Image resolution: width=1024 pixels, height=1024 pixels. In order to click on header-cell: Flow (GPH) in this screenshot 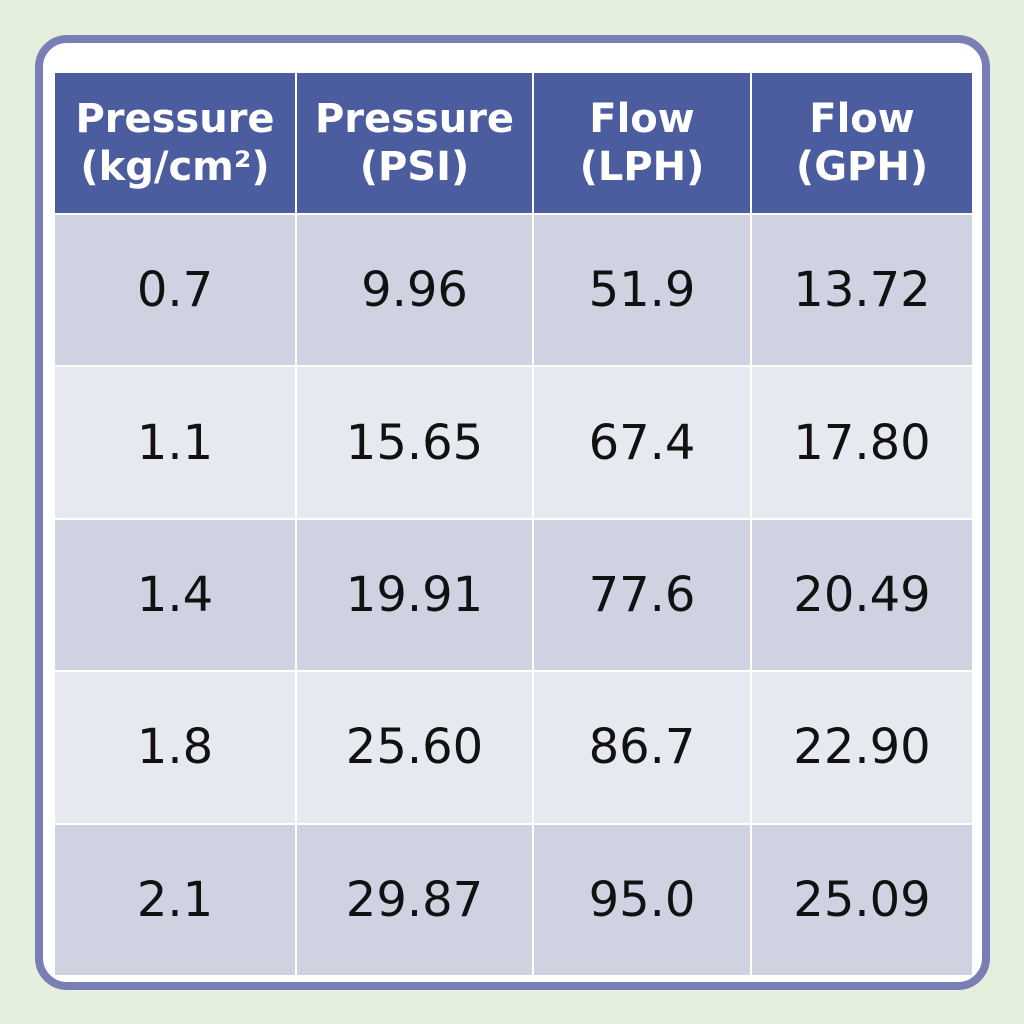, I will do `click(862, 143)`.